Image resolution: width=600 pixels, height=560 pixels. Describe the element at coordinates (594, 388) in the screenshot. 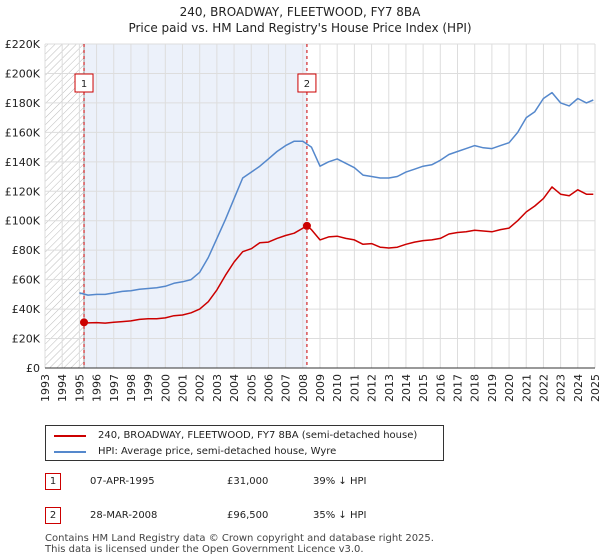

I see `x-tick-label: 2025` at that location.